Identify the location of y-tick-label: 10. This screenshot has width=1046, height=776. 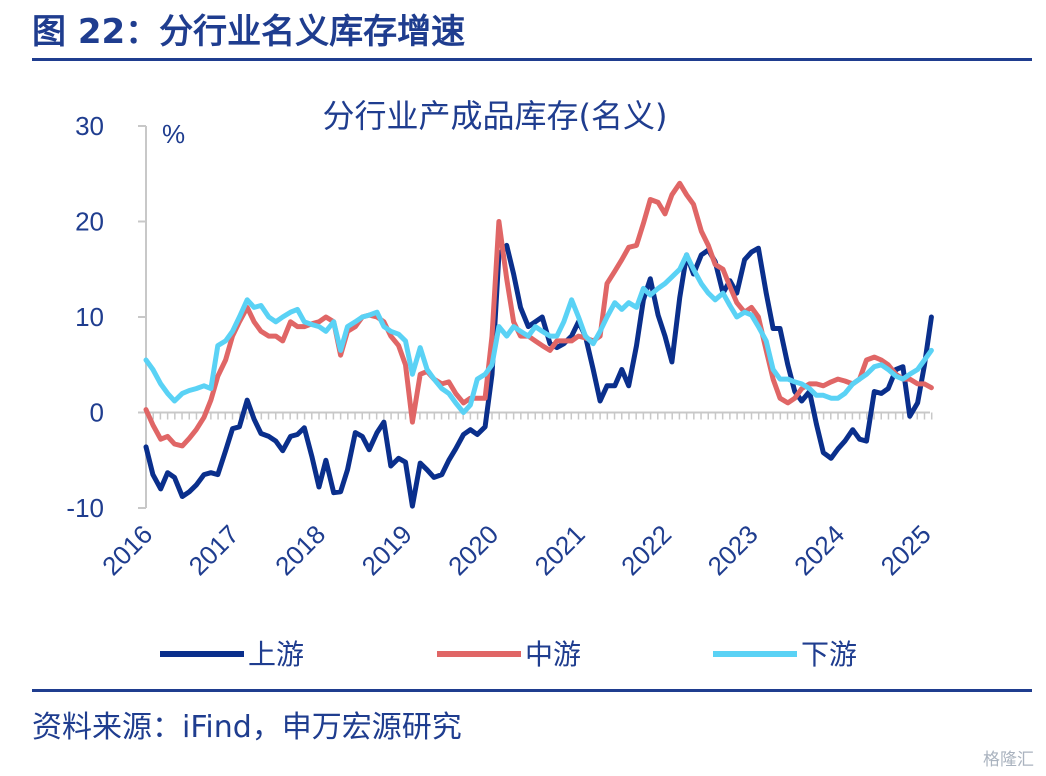
(89, 317).